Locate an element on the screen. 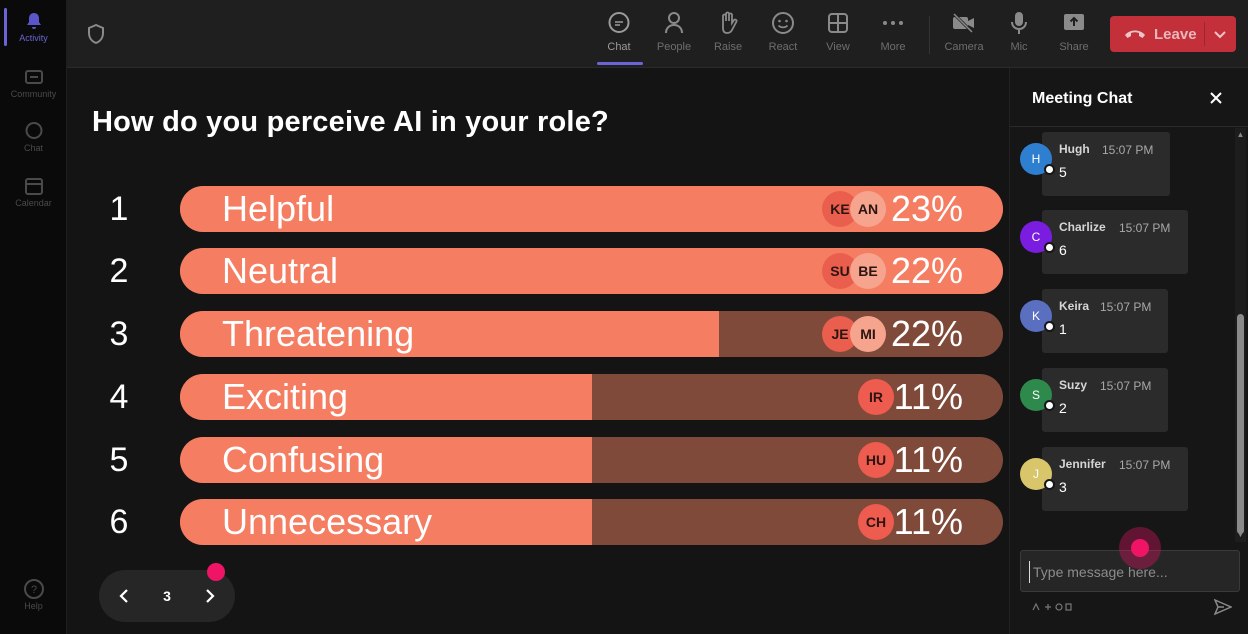 This screenshot has height=634, width=1248. toolbar-share-button: Share is located at coordinates (1074, 36).